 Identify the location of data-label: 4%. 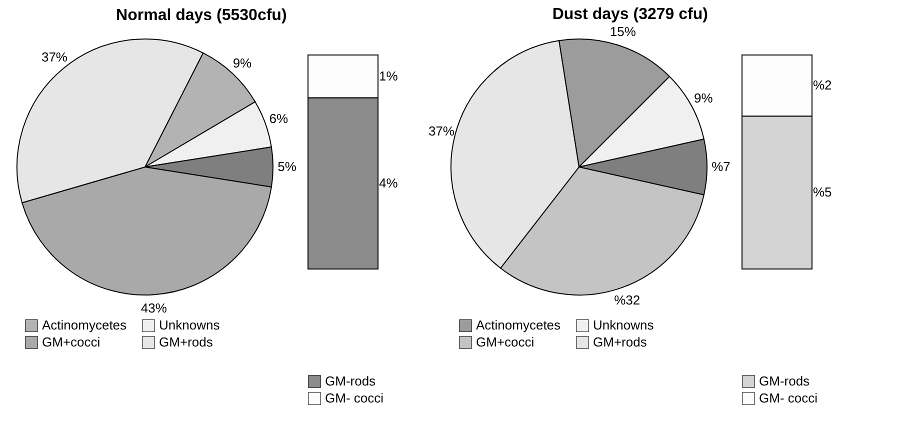
(388, 182).